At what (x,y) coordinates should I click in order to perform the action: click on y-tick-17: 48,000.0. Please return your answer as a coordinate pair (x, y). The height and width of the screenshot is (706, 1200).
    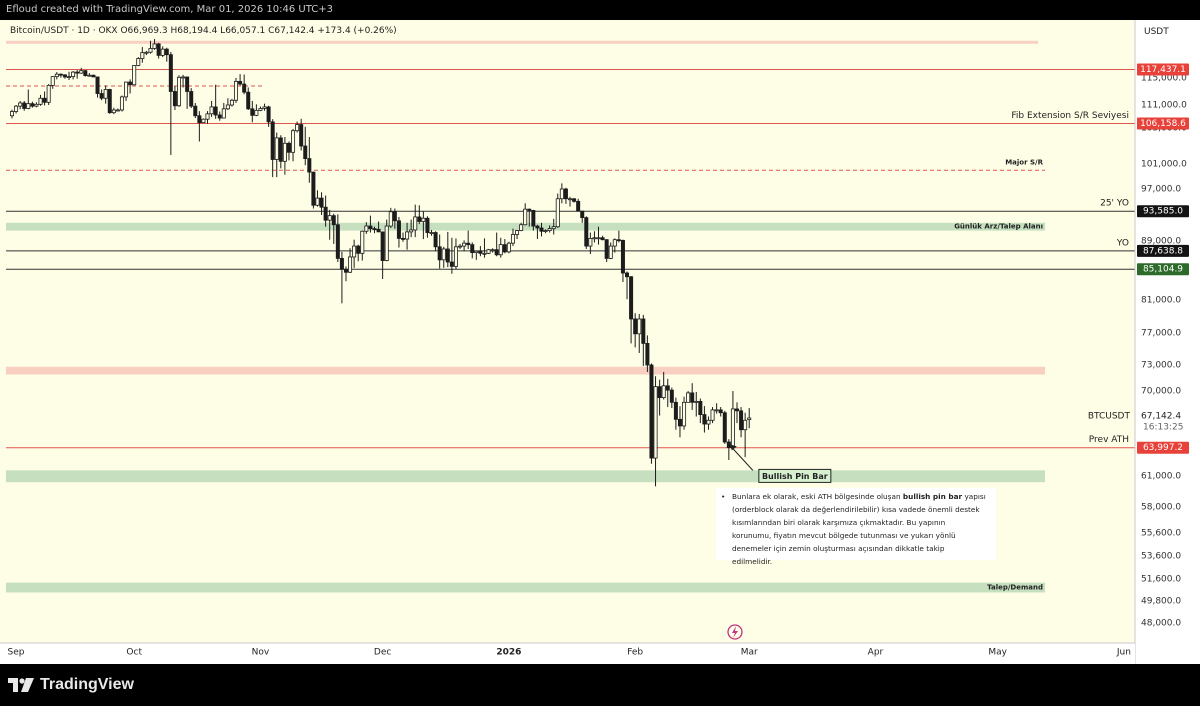
    Looking at the image, I should click on (1161, 624).